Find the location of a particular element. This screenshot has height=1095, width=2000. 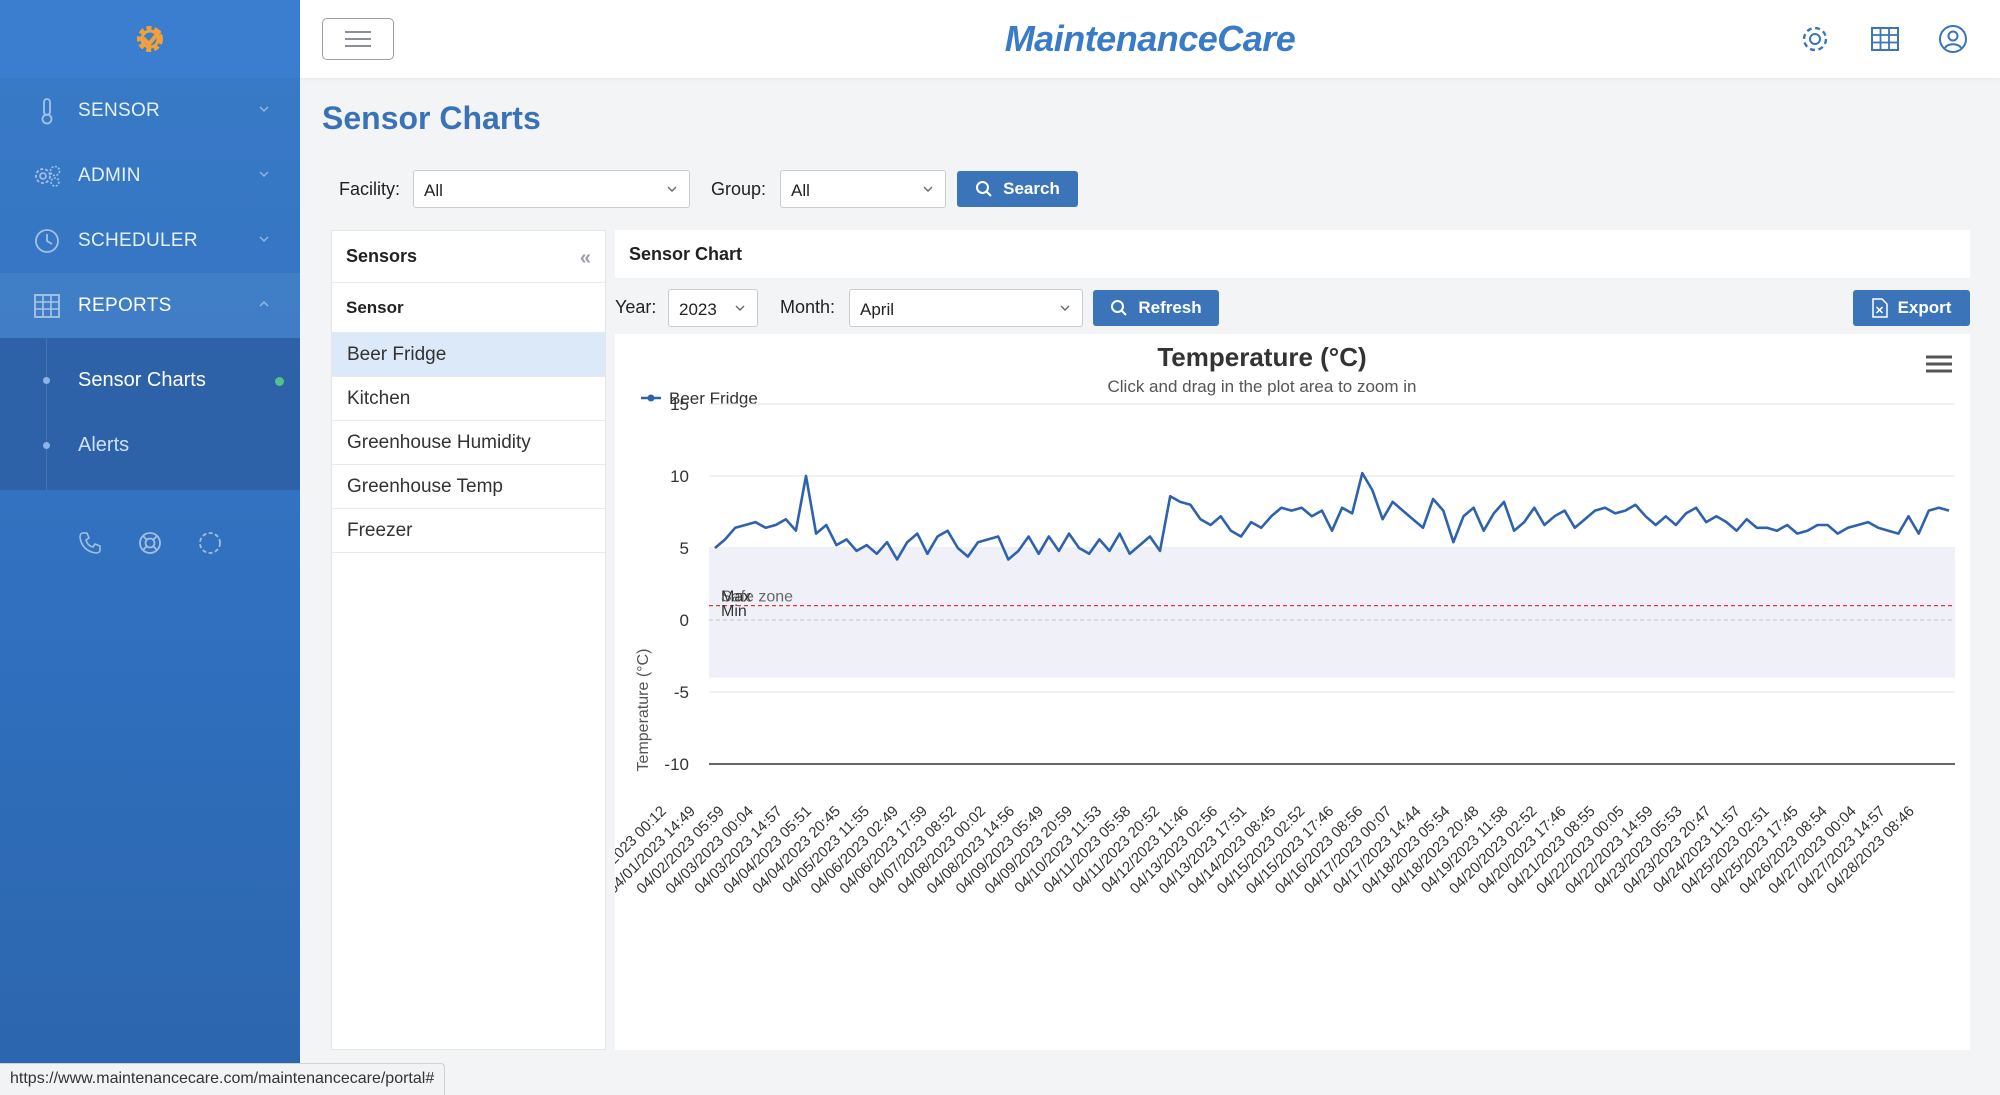

chevron-up-icon is located at coordinates (264, 303).